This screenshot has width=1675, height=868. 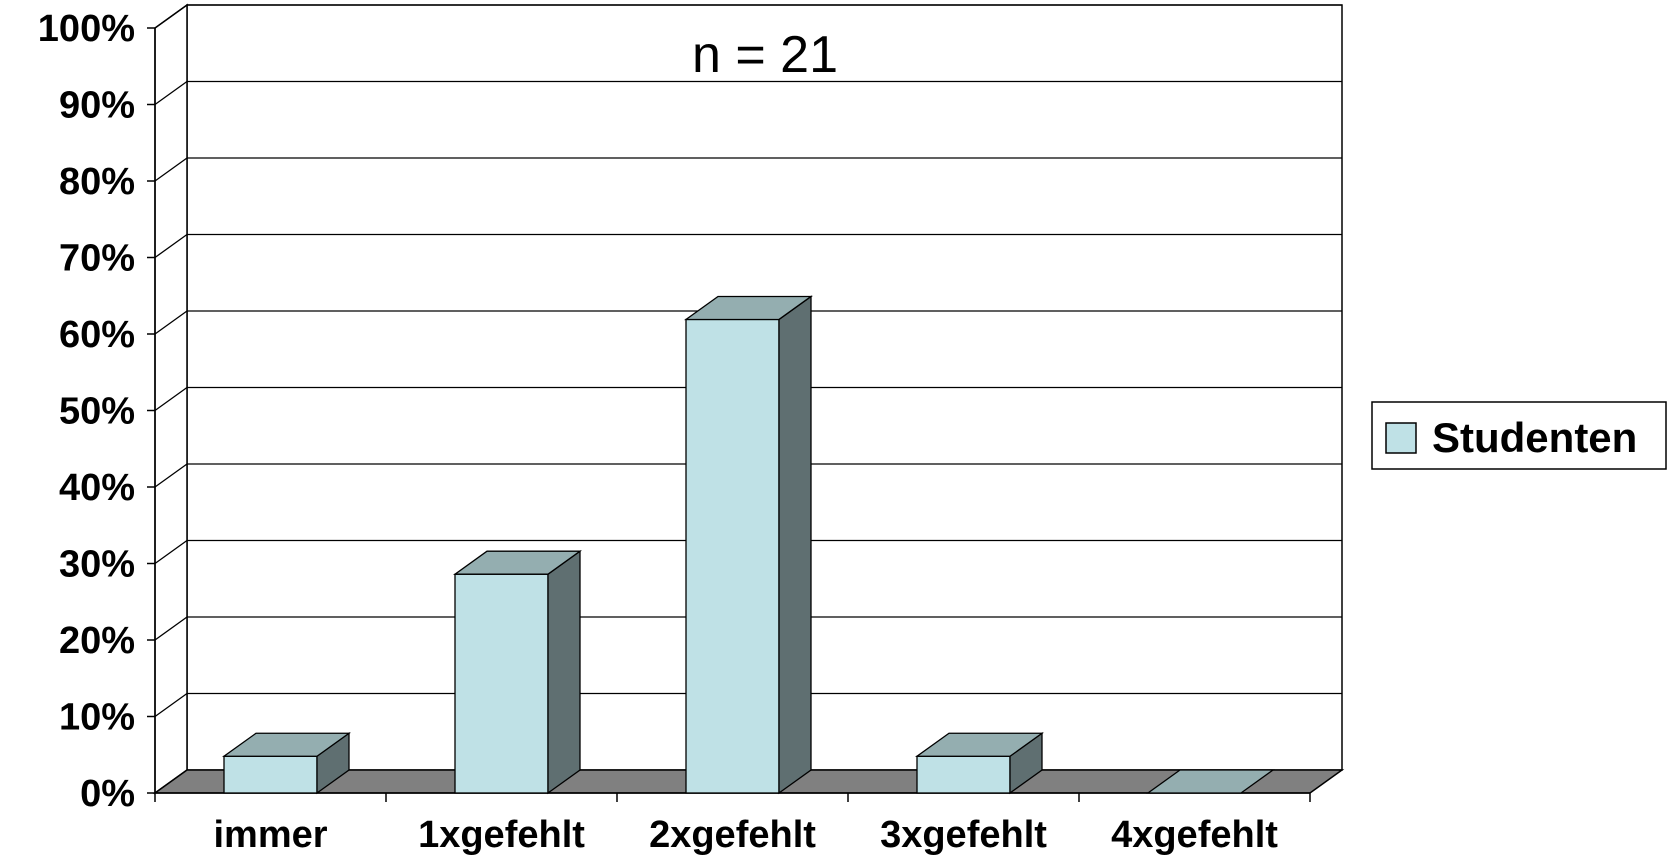 I want to click on y-tick-label: 30%, so click(x=97, y=565).